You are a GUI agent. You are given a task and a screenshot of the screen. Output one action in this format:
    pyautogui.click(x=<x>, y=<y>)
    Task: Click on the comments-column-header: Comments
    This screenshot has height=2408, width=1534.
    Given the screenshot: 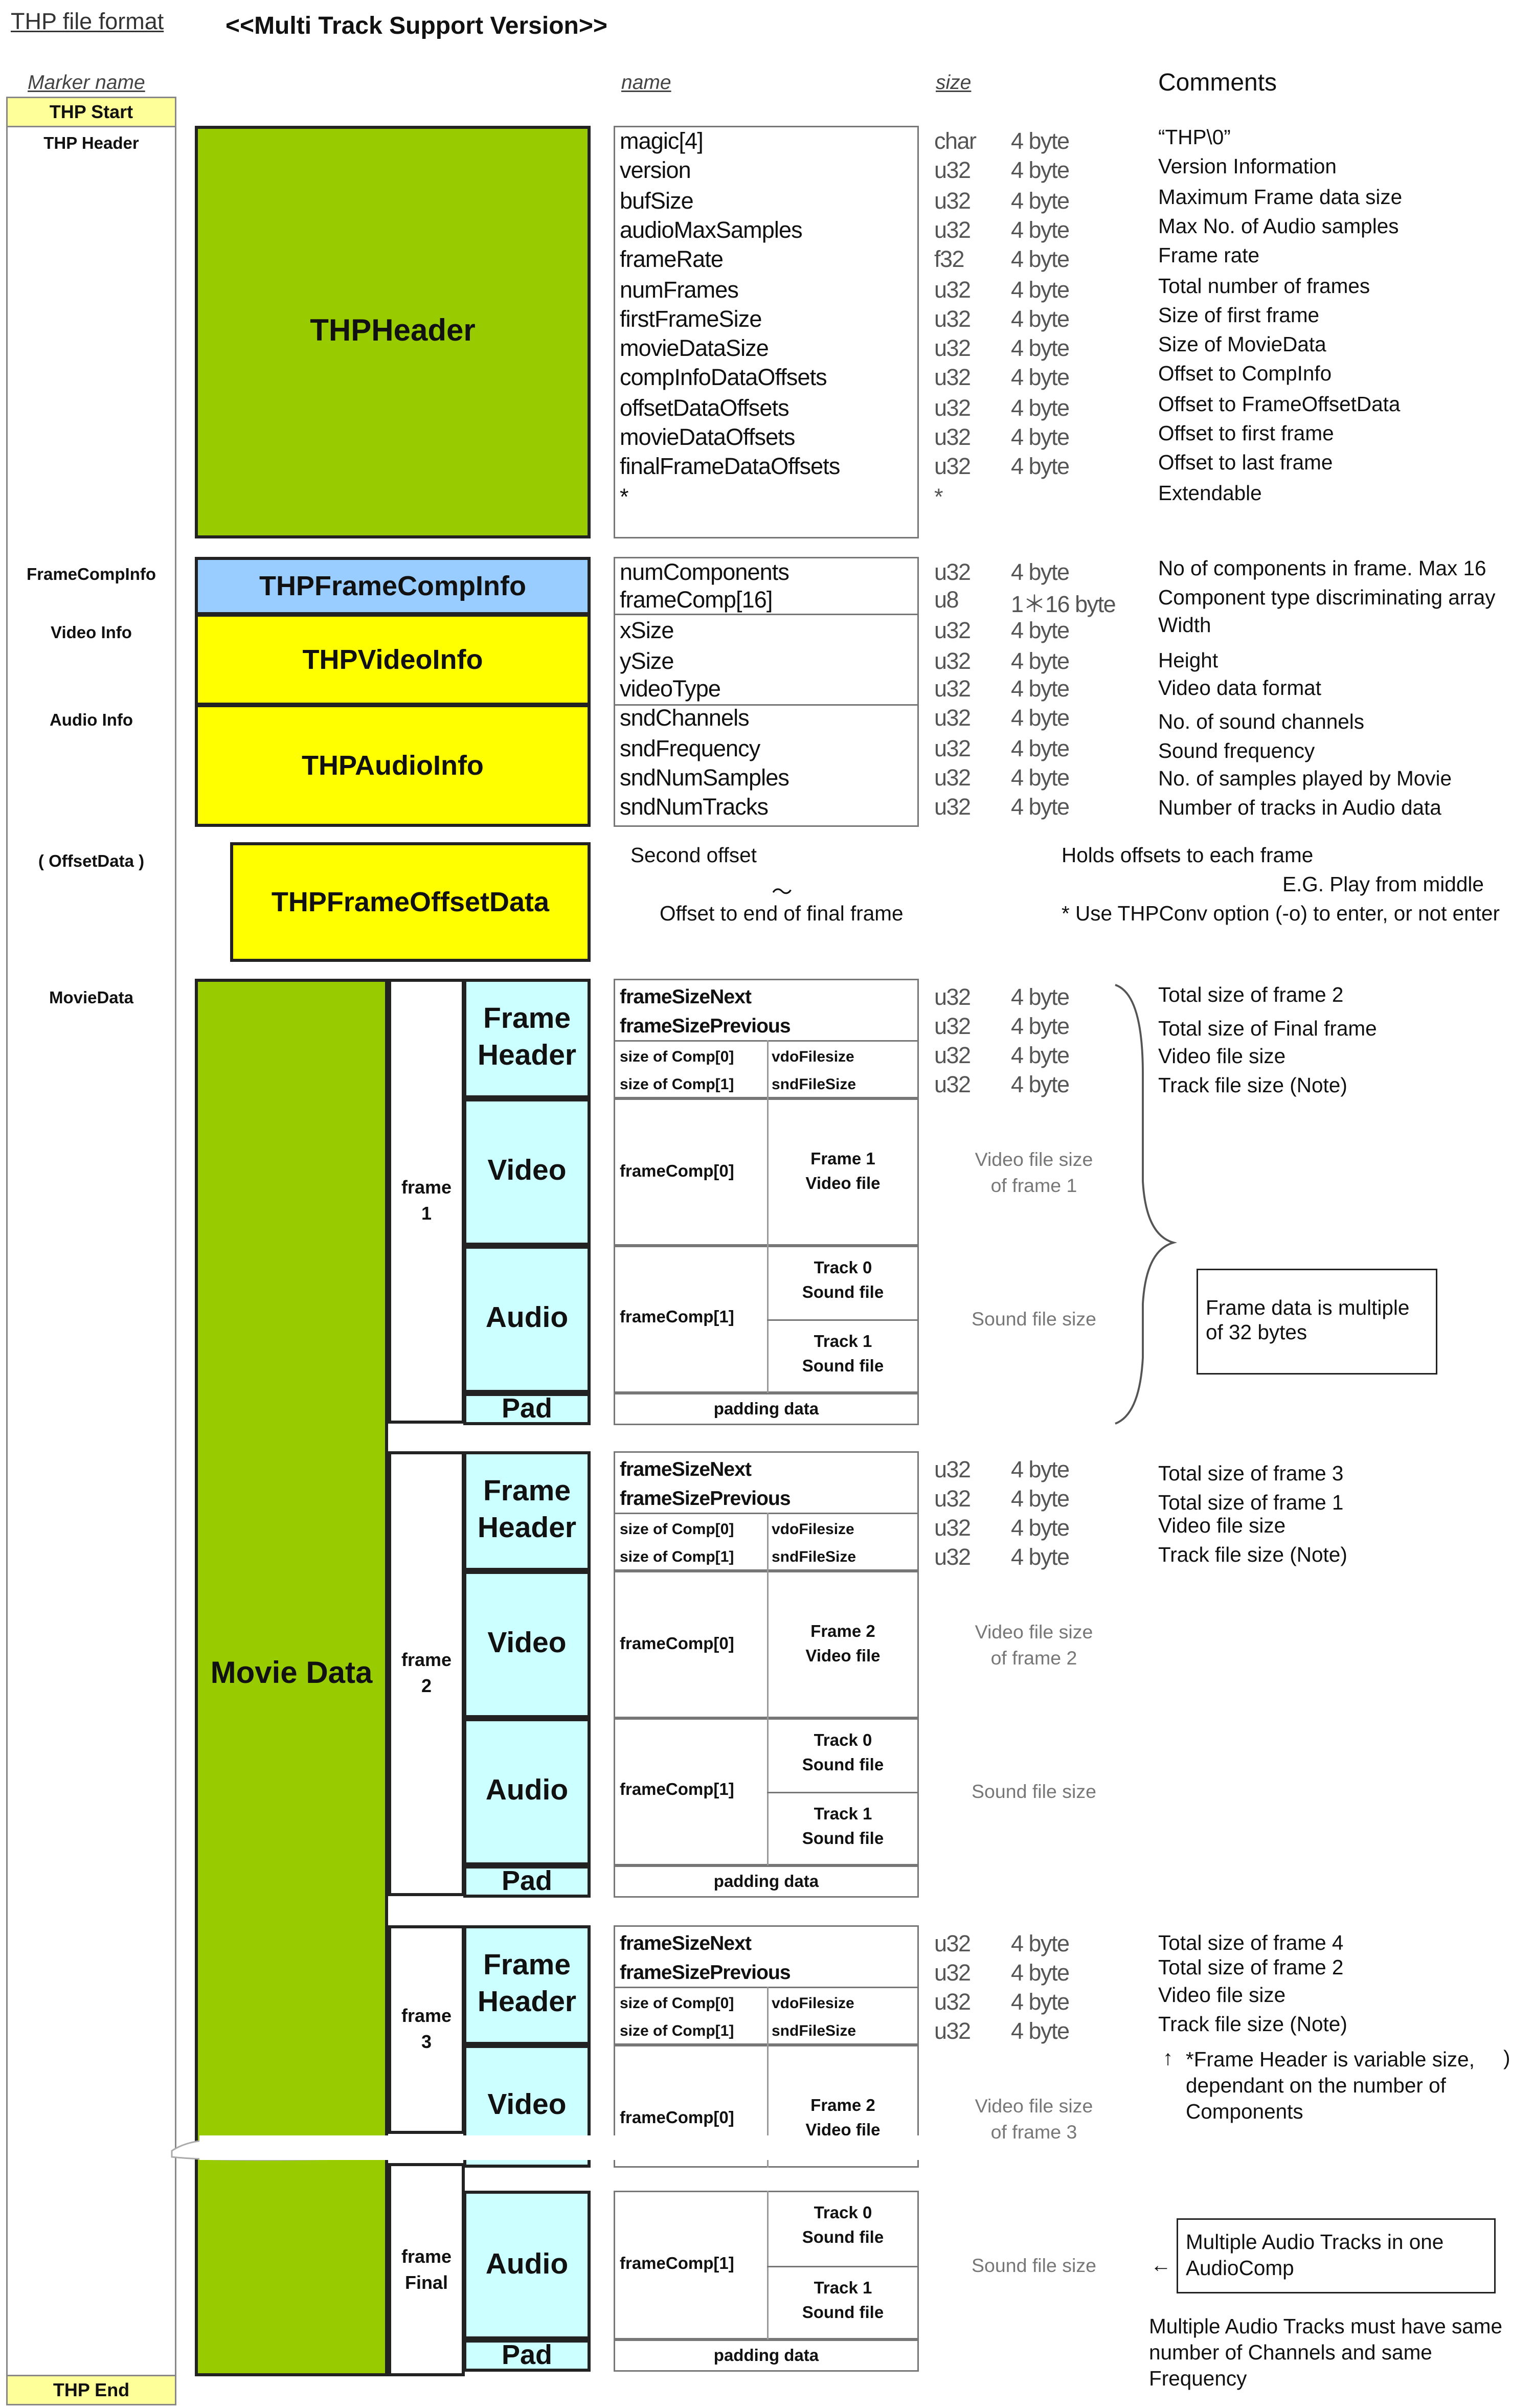 What is the action you would take?
    pyautogui.click(x=1217, y=84)
    